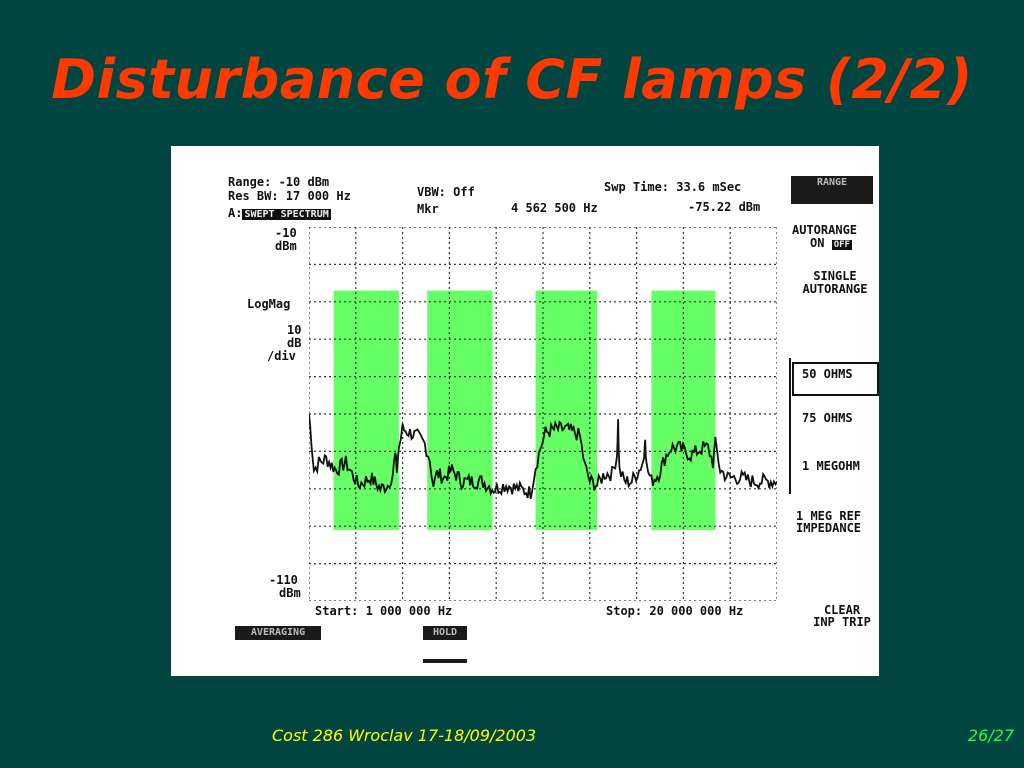 The height and width of the screenshot is (768, 1024). Describe the element at coordinates (290, 593) in the screenshot. I see `bottom-level-unit: dBm` at that location.